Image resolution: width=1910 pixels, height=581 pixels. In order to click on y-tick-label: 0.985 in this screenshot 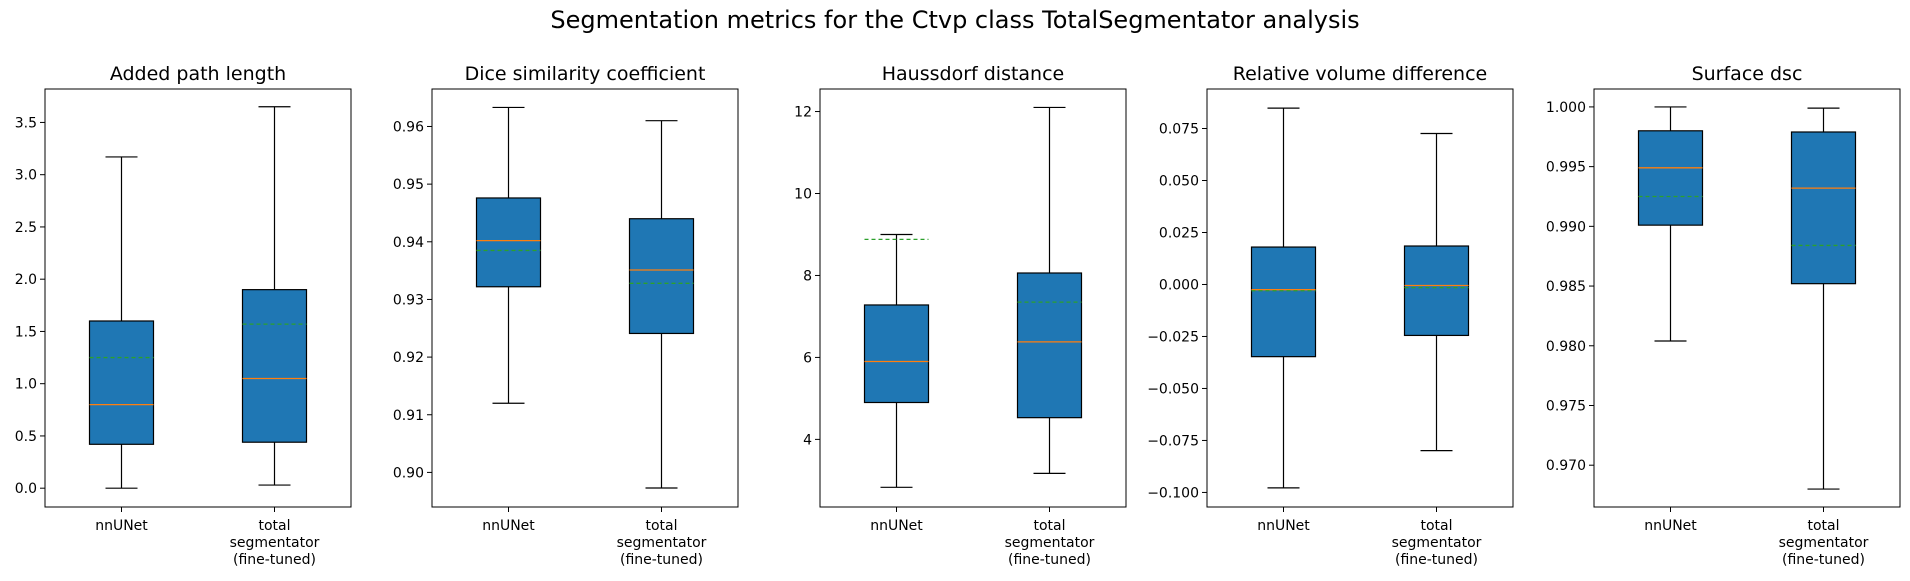, I will do `click(1566, 287)`.